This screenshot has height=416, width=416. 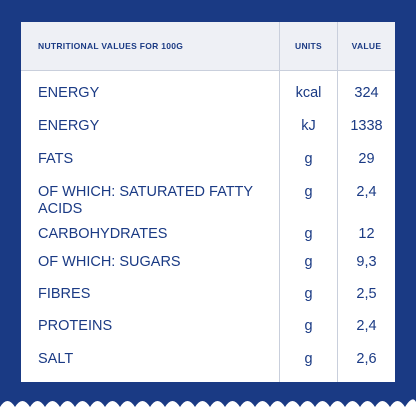 I want to click on row-value: 29, so click(x=366, y=159).